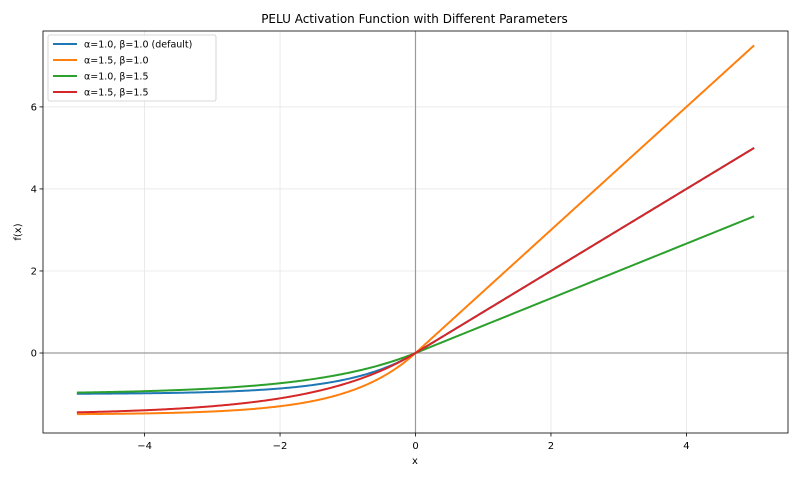 The width and height of the screenshot is (800, 480). Describe the element at coordinates (144, 446) in the screenshot. I see `x-tick-label: −4` at that location.